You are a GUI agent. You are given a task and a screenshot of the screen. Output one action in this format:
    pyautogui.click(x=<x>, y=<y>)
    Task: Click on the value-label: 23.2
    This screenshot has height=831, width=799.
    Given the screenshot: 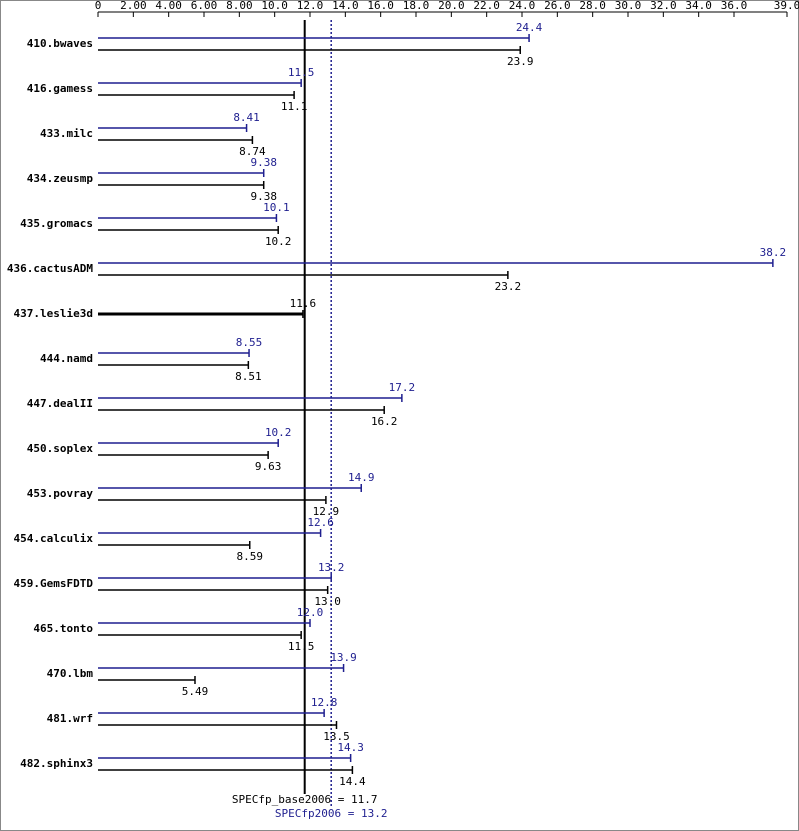 What is the action you would take?
    pyautogui.click(x=508, y=286)
    